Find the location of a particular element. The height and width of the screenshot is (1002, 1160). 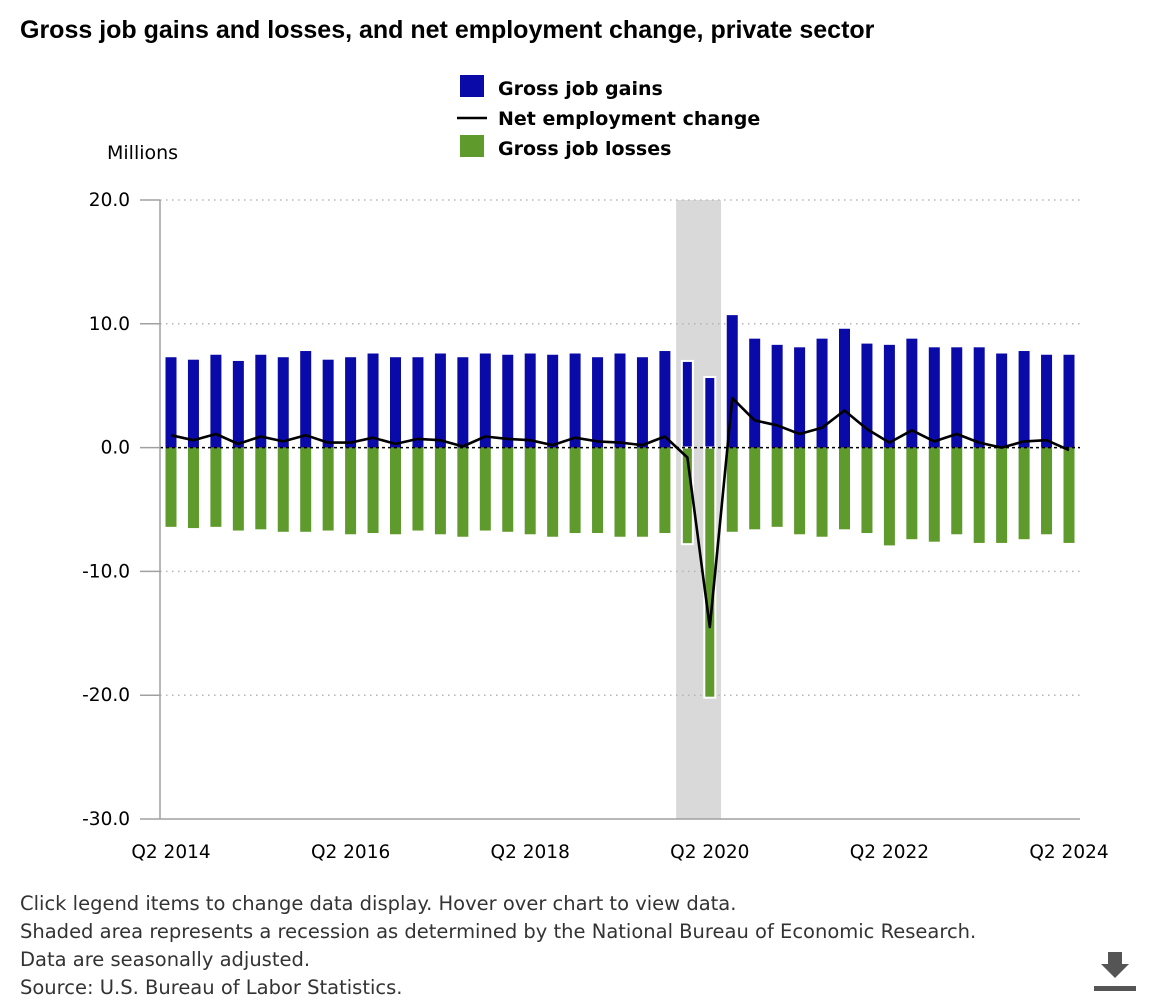

x-tick-label: Q2 2024 is located at coordinates (1068, 852).